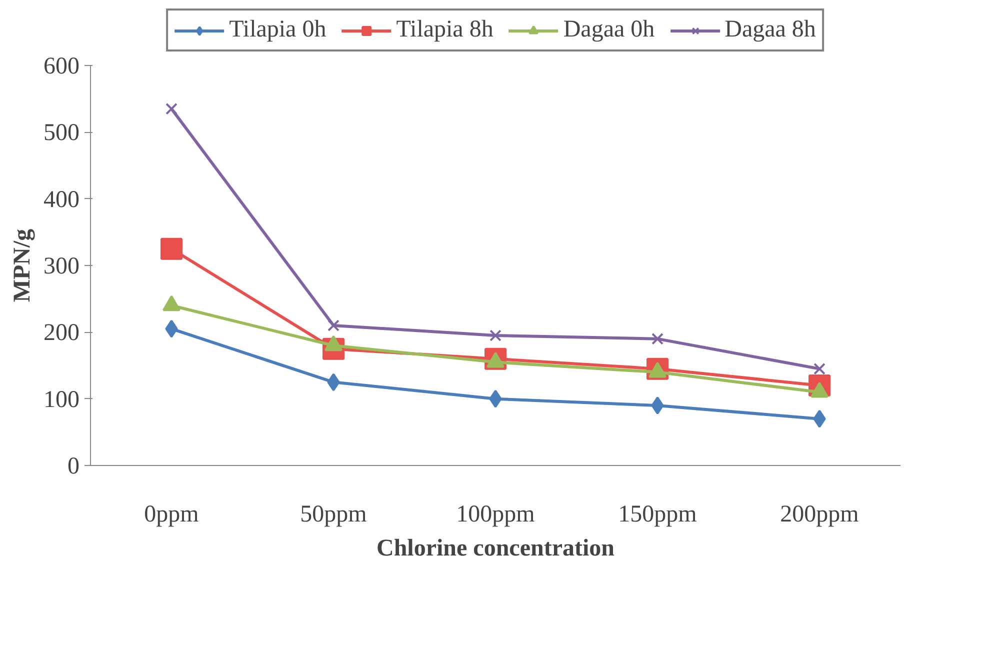 The height and width of the screenshot is (670, 983). Describe the element at coordinates (74, 467) in the screenshot. I see `y-tick-label: 0` at that location.